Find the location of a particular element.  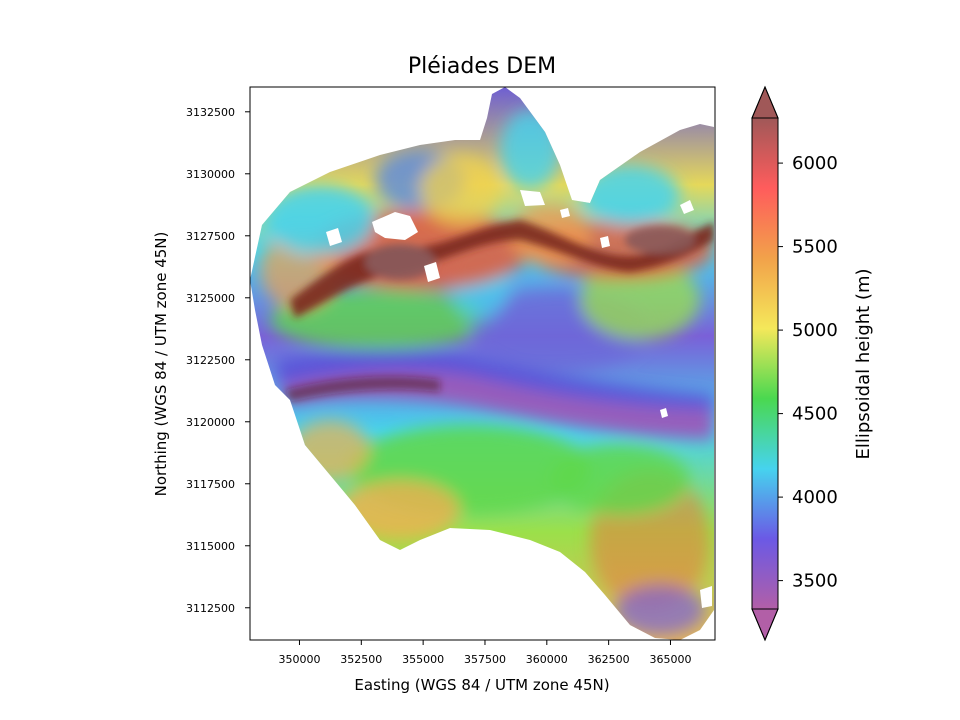

y-tick-label: 3115000 is located at coordinates (210, 546).